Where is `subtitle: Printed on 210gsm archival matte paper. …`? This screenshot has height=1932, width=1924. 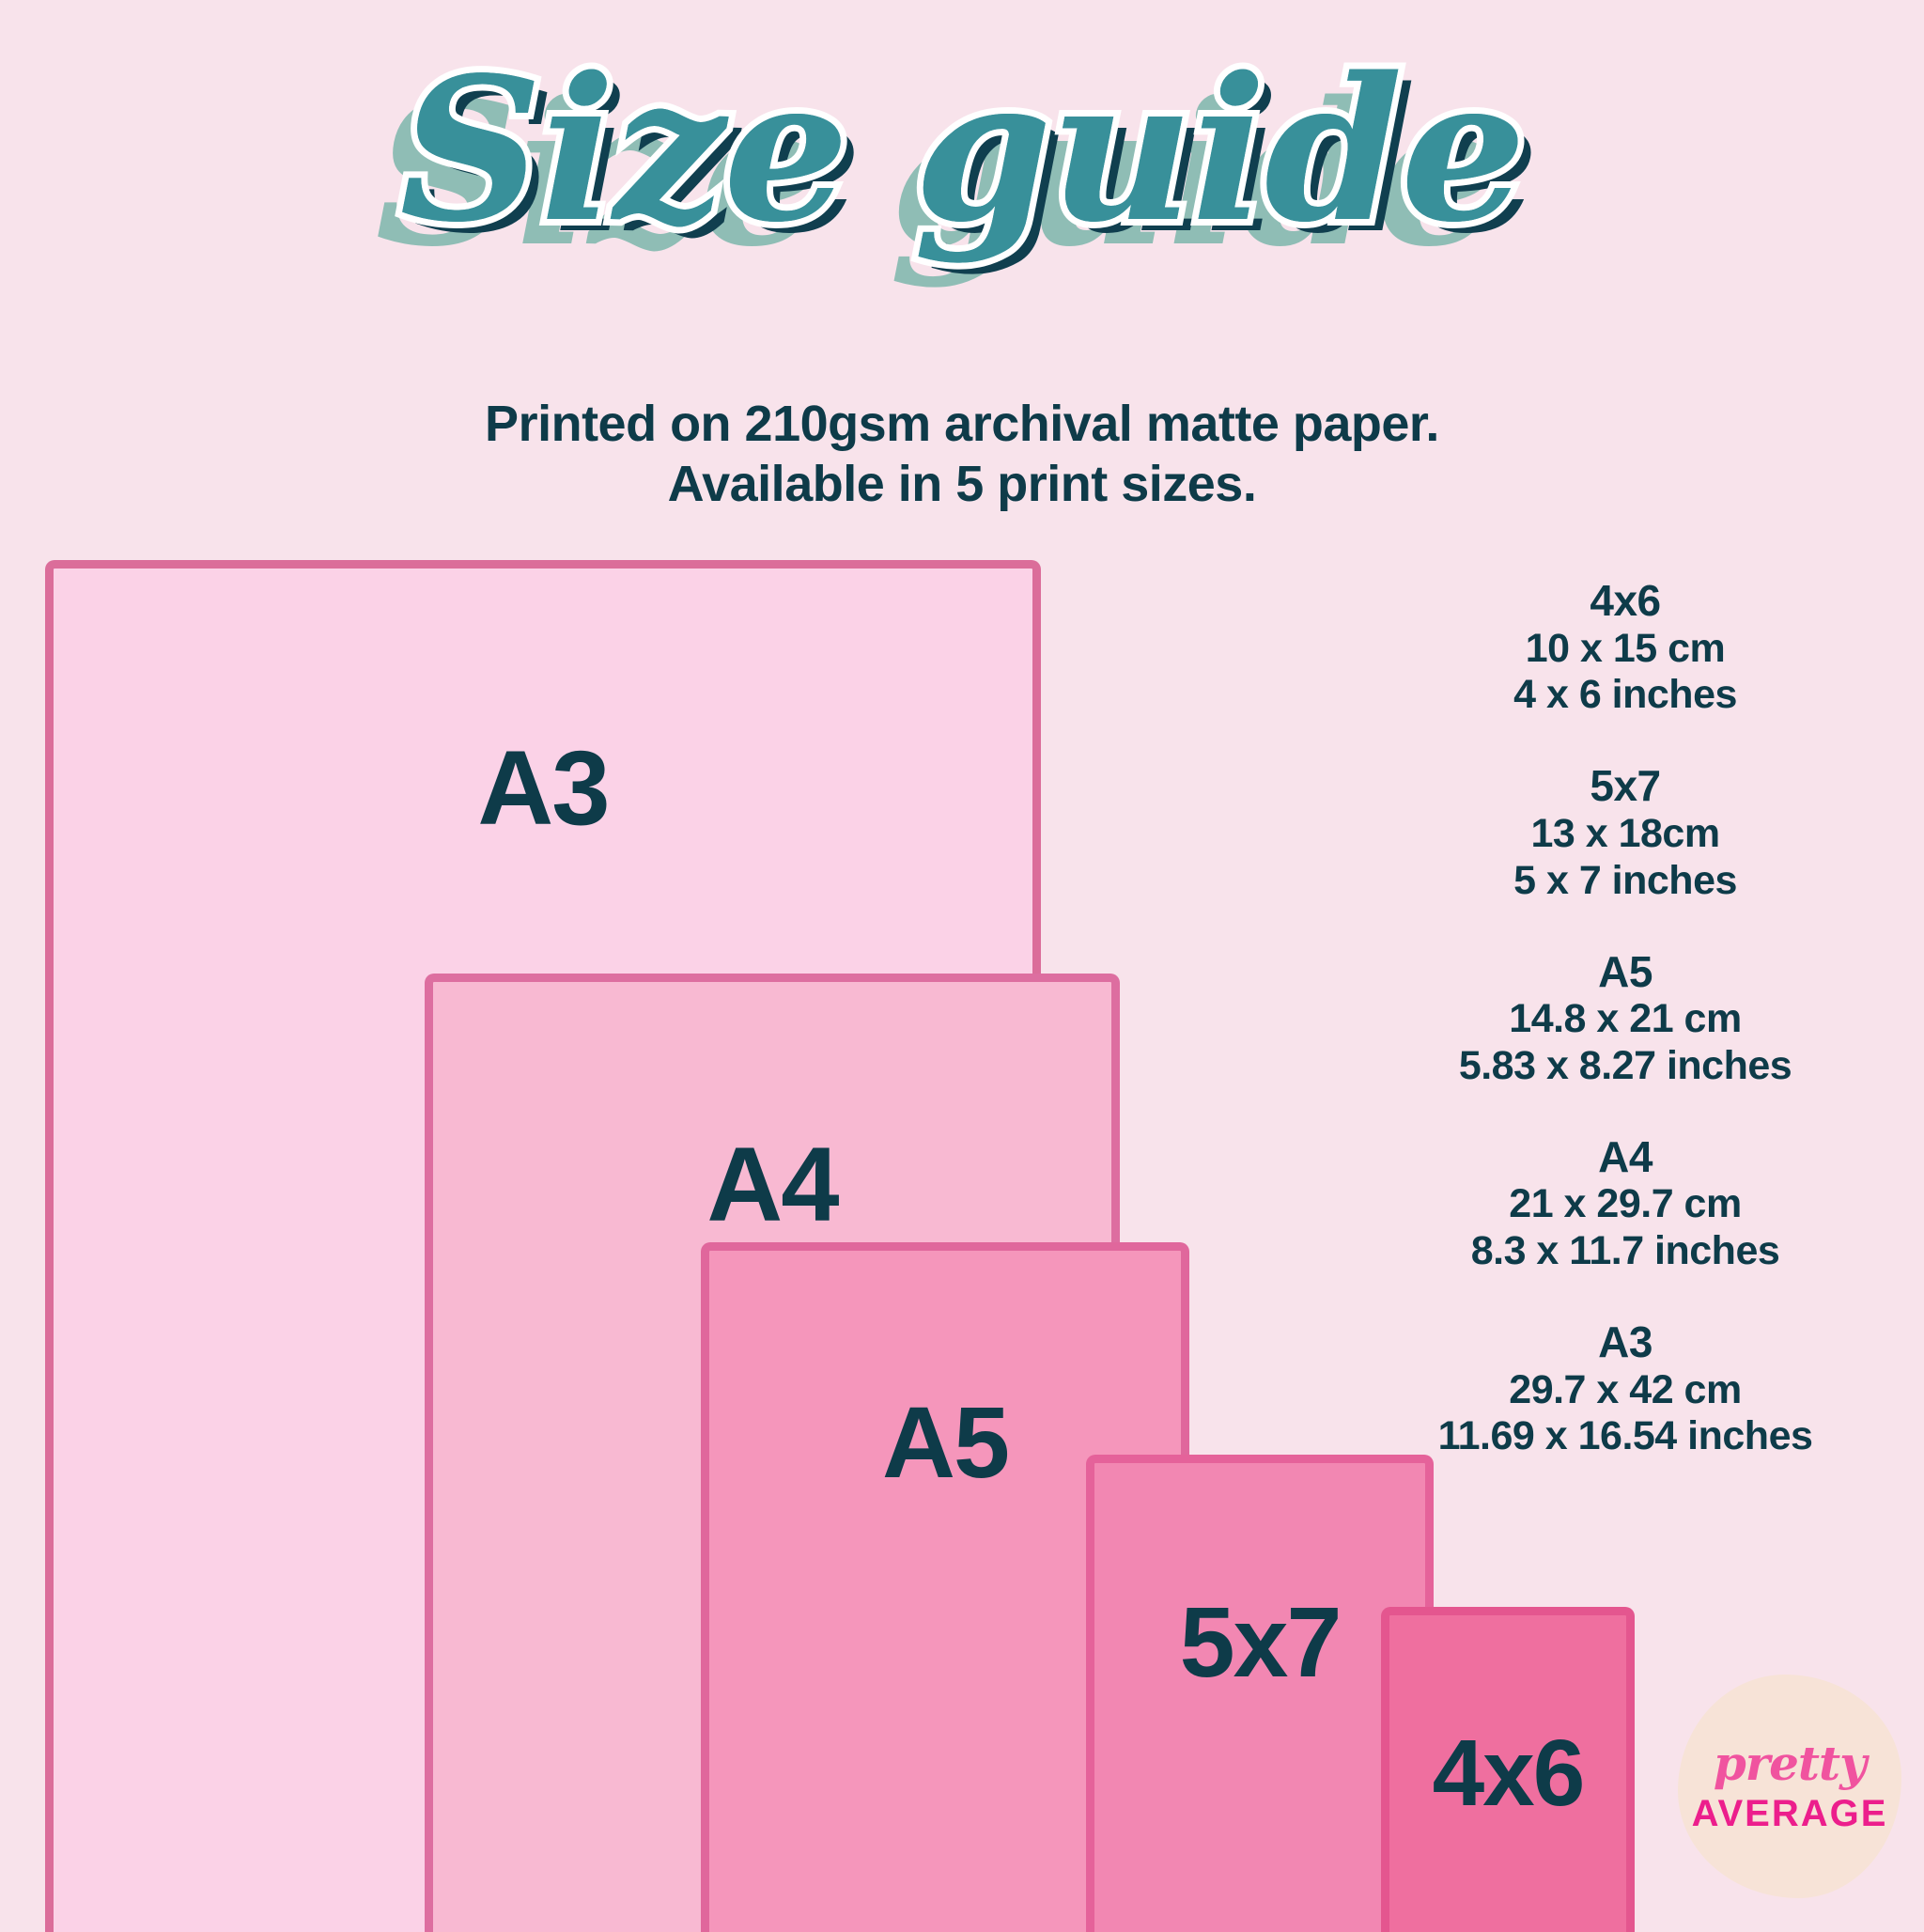 subtitle: Printed on 210gsm archival matte paper. … is located at coordinates (962, 454).